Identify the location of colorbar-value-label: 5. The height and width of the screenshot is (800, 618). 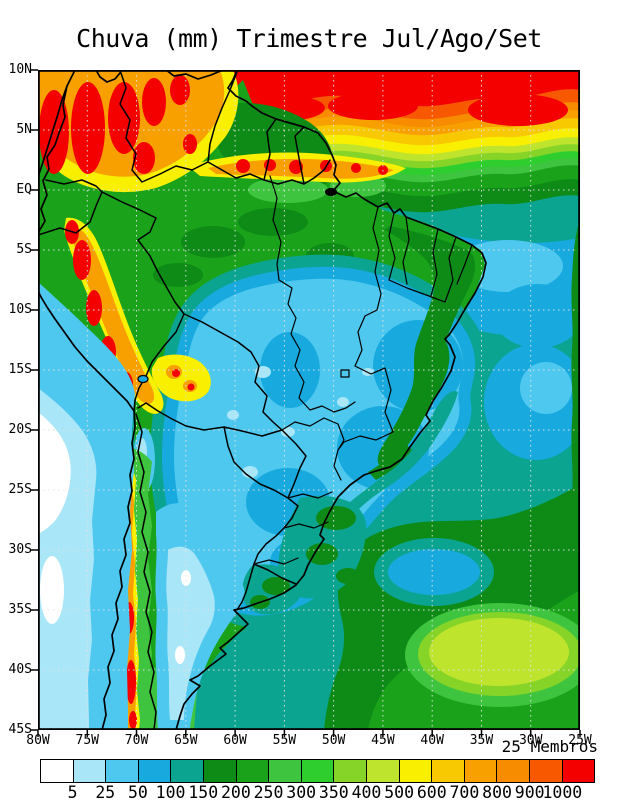
(72, 791).